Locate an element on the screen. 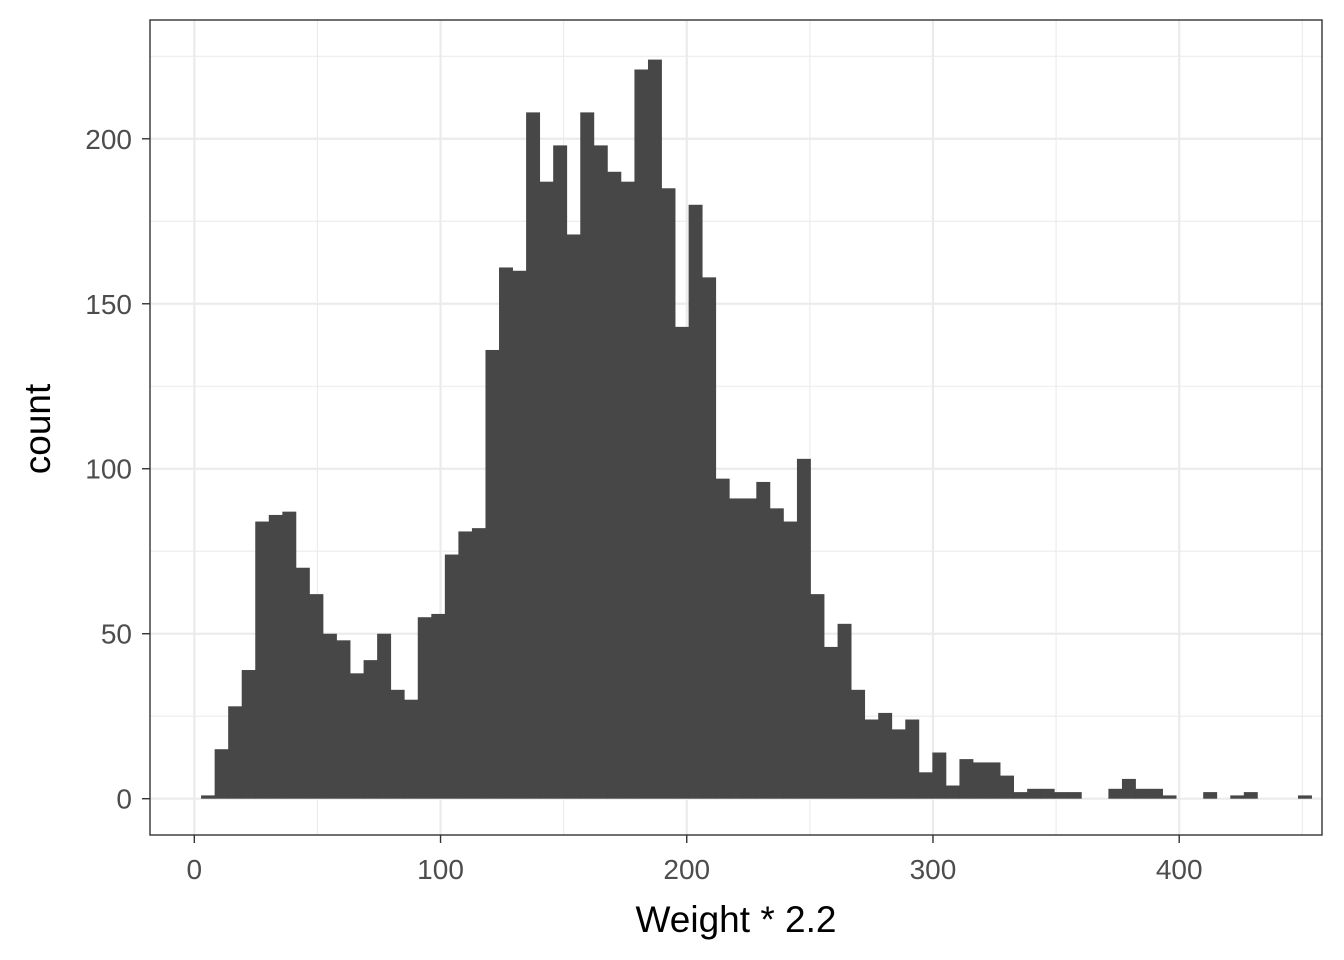 Image resolution: width=1344 pixels, height=960 pixels. y-tick-label: 50 is located at coordinates (116, 634).